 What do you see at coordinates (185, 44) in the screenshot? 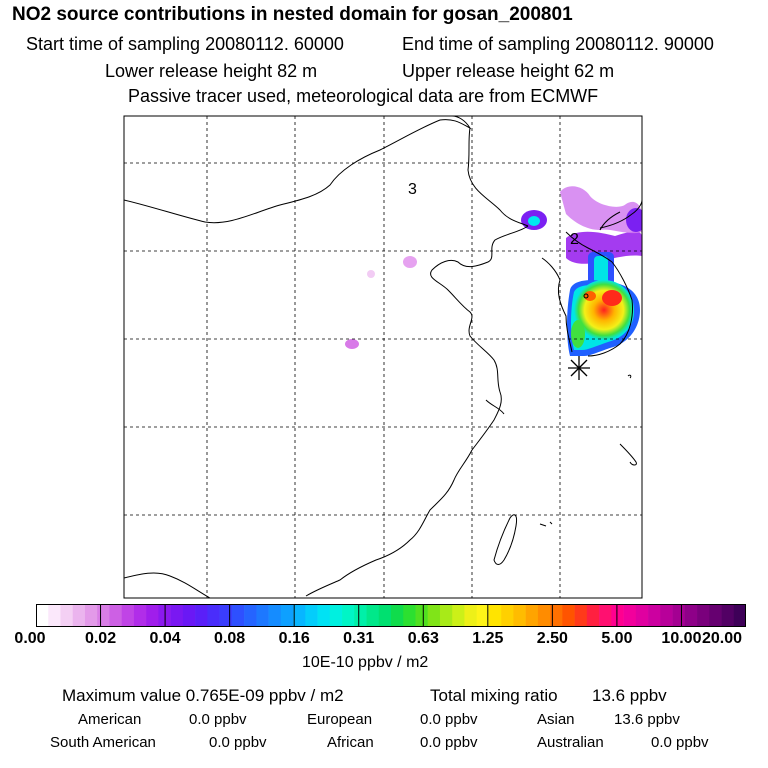
I see `start-time-label: Start time of sampling 20080112. 60000` at bounding box center [185, 44].